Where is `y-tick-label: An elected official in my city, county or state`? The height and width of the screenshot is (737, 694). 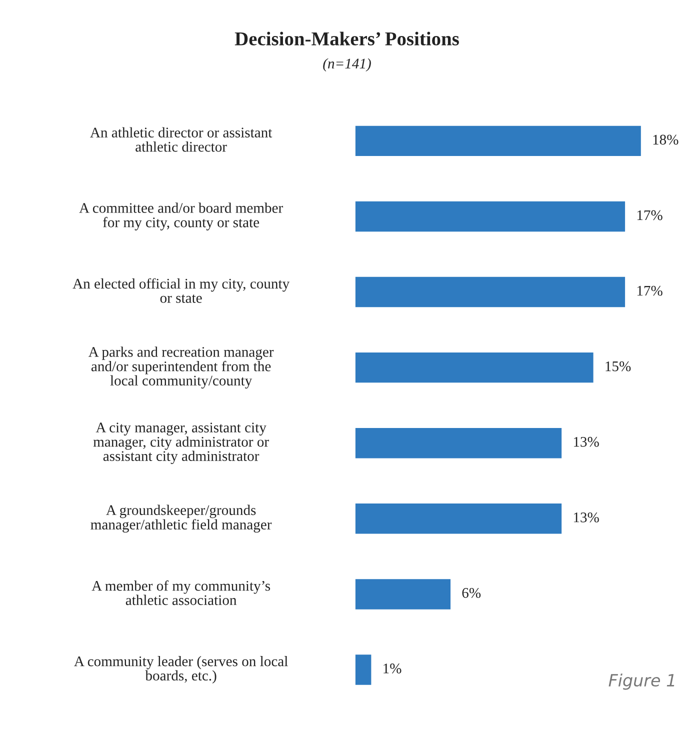
y-tick-label: An elected official in my city, county or state is located at coordinates (181, 290).